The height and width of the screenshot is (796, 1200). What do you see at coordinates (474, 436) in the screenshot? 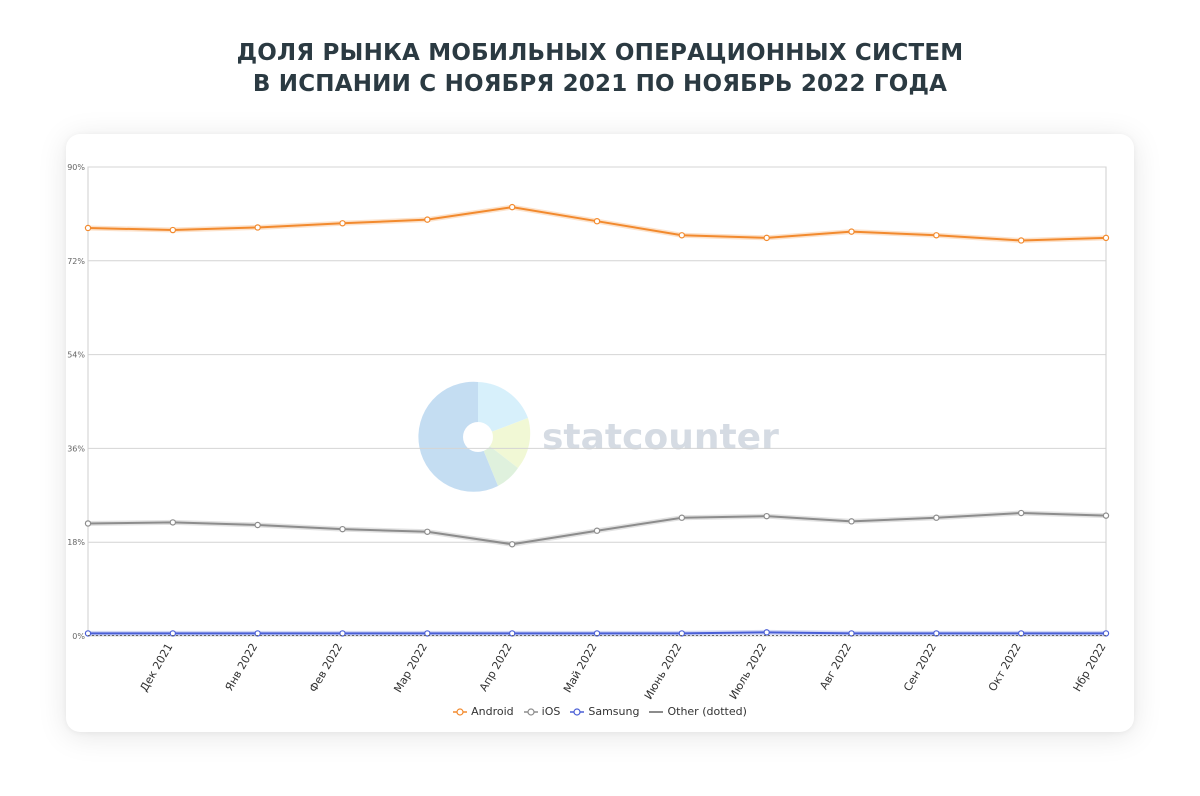
I see `statcounter-logo-icon` at bounding box center [474, 436].